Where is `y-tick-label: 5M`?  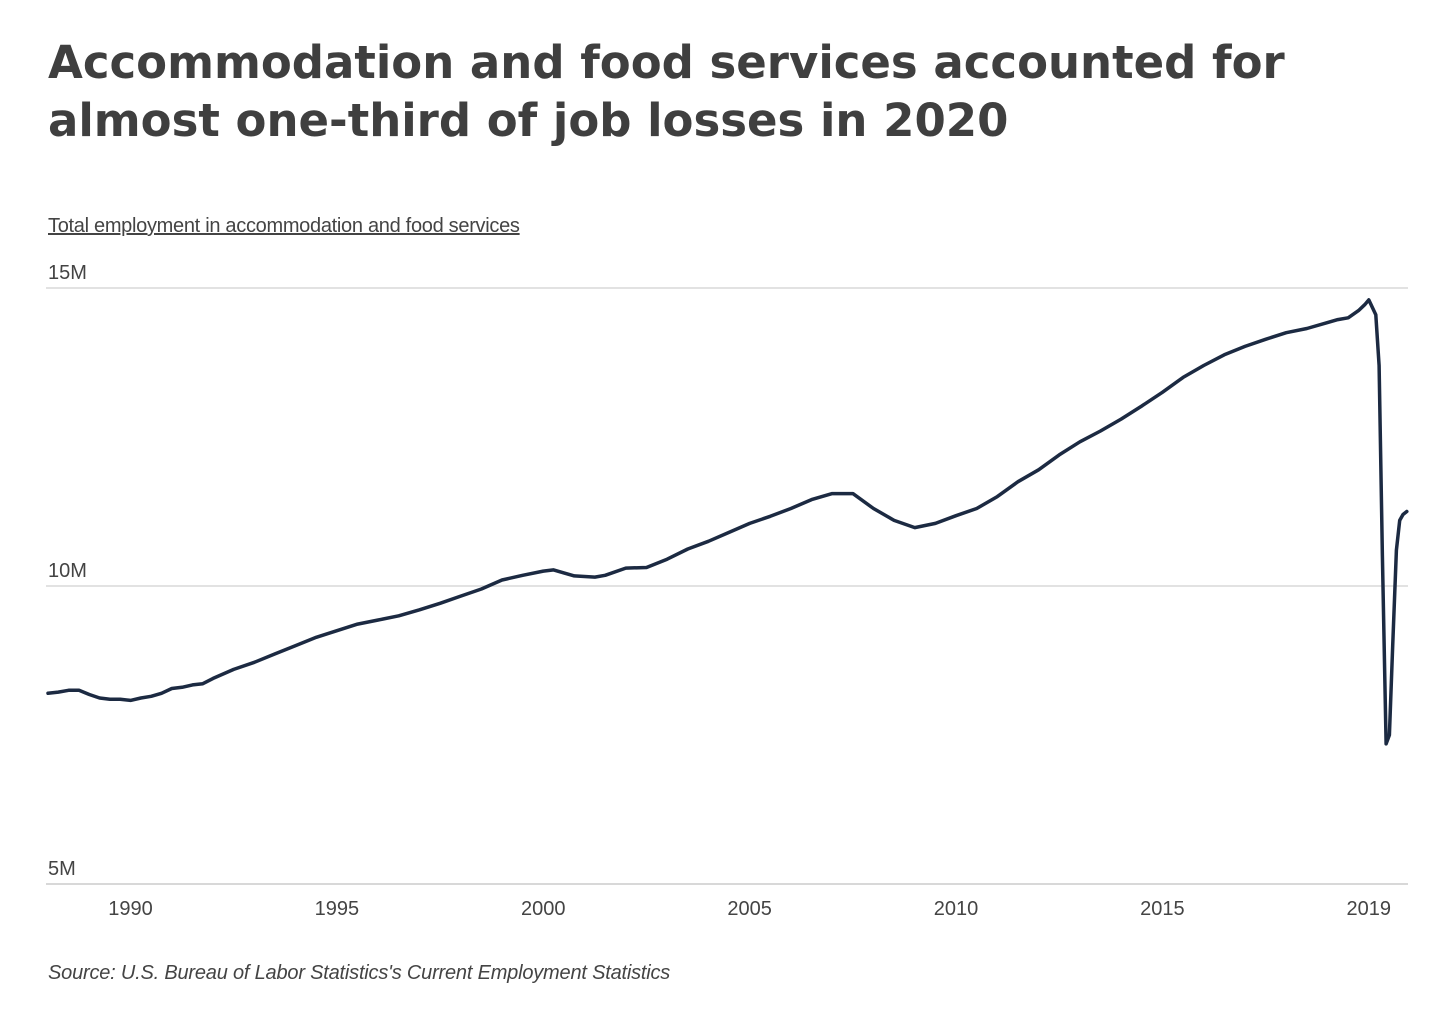
y-tick-label: 5M is located at coordinates (62, 869).